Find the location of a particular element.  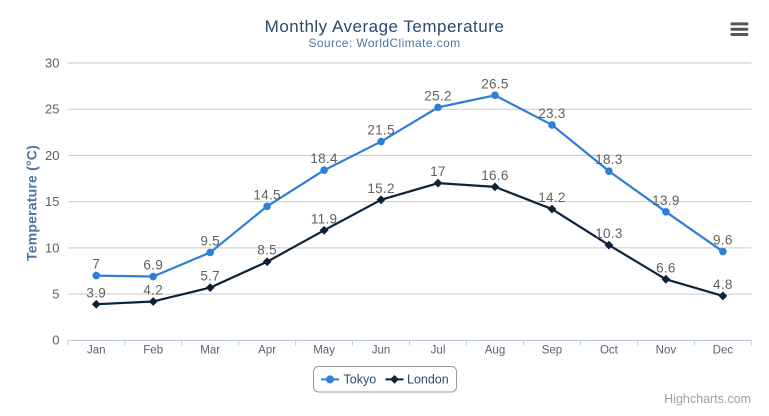

svg-text: 30 is located at coordinates (52, 62).